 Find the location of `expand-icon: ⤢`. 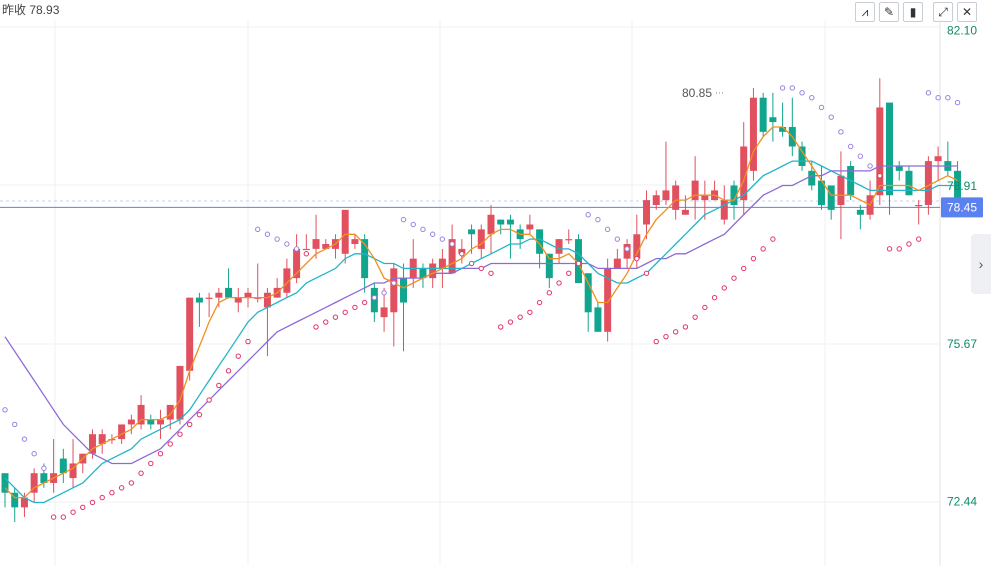

expand-icon: ⤢ is located at coordinates (943, 11).